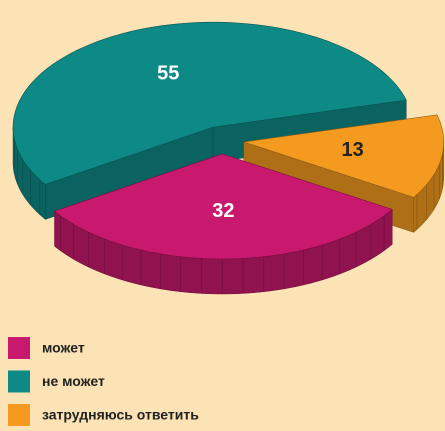 Image resolution: width=445 pixels, height=431 pixels. I want to click on legend-label: может, so click(63, 348).